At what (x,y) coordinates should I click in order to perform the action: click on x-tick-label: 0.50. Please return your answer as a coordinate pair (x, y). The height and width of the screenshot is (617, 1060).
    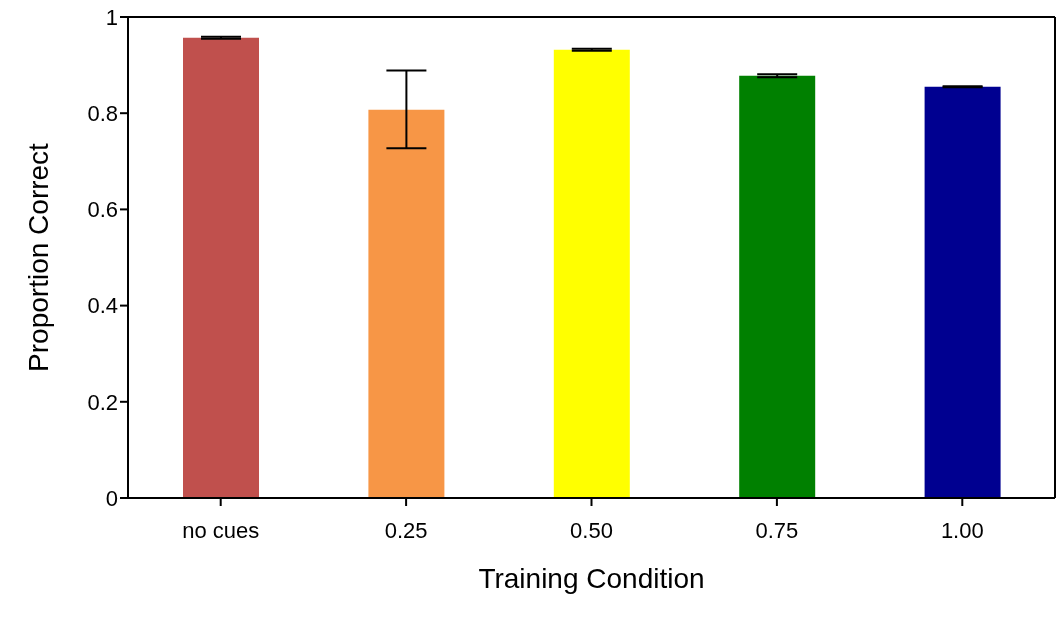
    Looking at the image, I should click on (591, 530).